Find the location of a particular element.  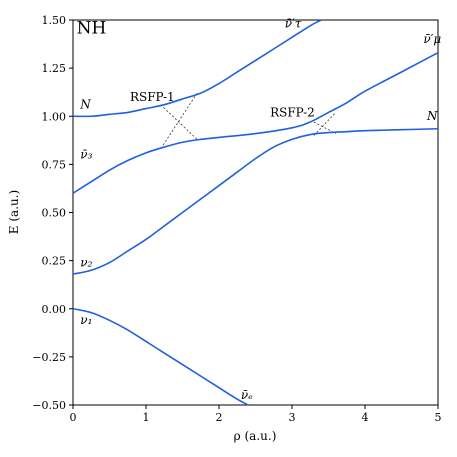

annotation-label: ν₁ is located at coordinates (86, 320).